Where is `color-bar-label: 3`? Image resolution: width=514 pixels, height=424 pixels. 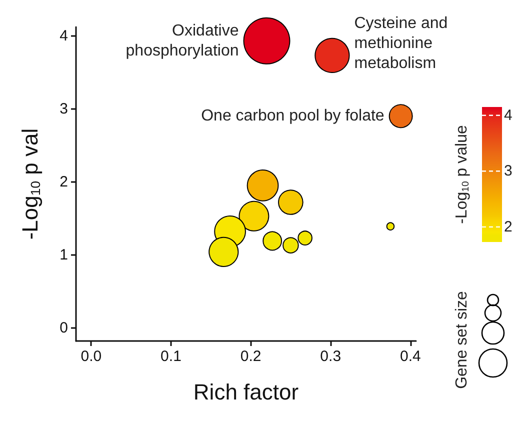 color-bar-label: 3 is located at coordinates (508, 171).